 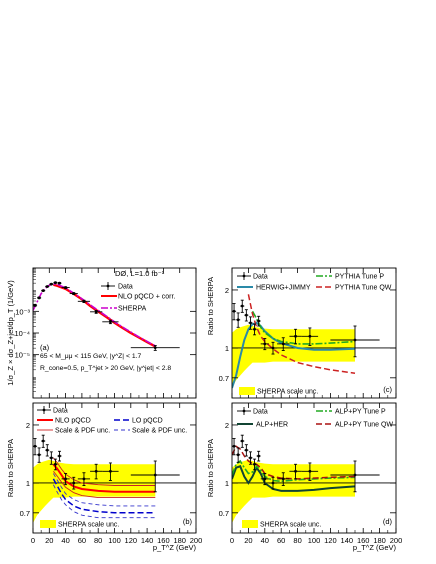 What do you see at coordinates (10, 333) in the screenshot?
I see `y-axis-label: 1/σ_Z × dσ_Z+jet/dp_T (1/GeV)` at bounding box center [10, 333].